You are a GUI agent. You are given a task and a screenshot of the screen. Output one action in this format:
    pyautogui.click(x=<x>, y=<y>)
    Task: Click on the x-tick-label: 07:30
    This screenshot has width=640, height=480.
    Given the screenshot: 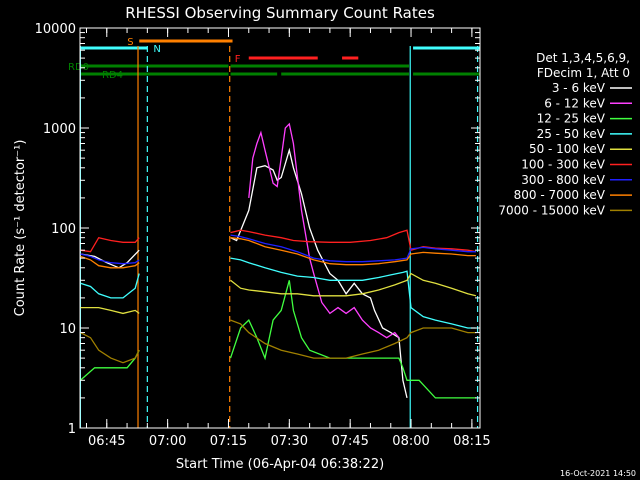 What is the action you would take?
    pyautogui.click(x=289, y=441)
    